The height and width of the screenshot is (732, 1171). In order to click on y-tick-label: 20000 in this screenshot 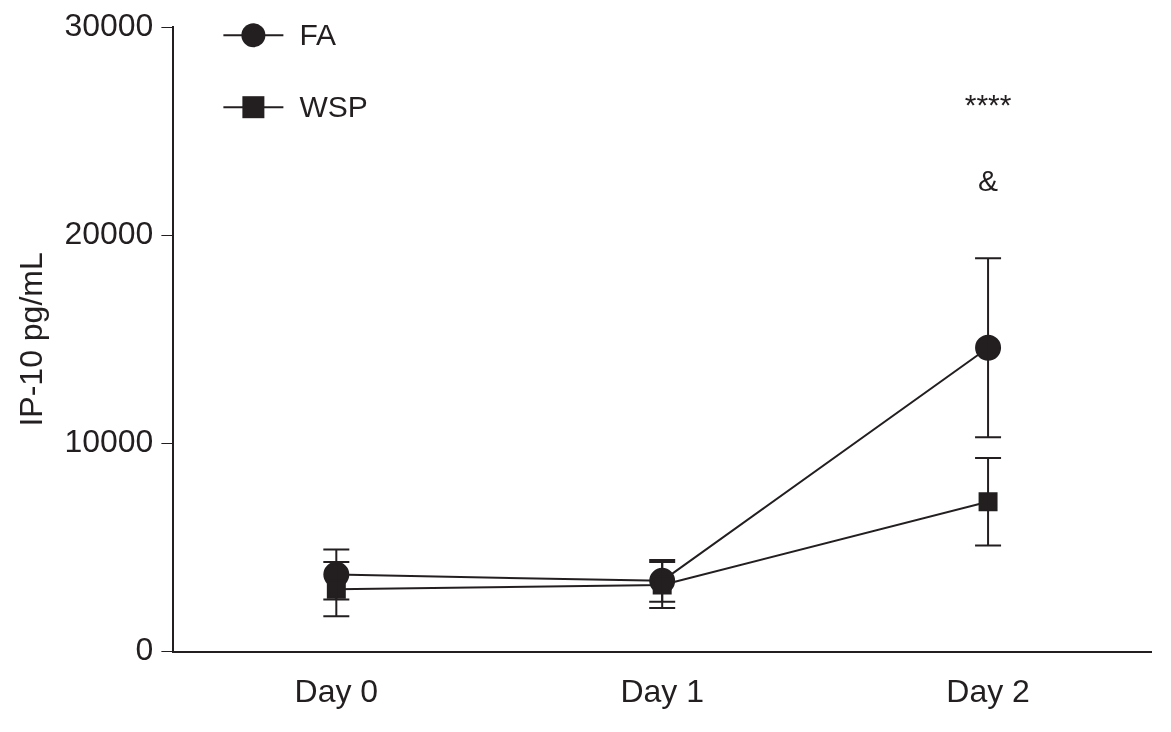, I will do `click(109, 233)`.